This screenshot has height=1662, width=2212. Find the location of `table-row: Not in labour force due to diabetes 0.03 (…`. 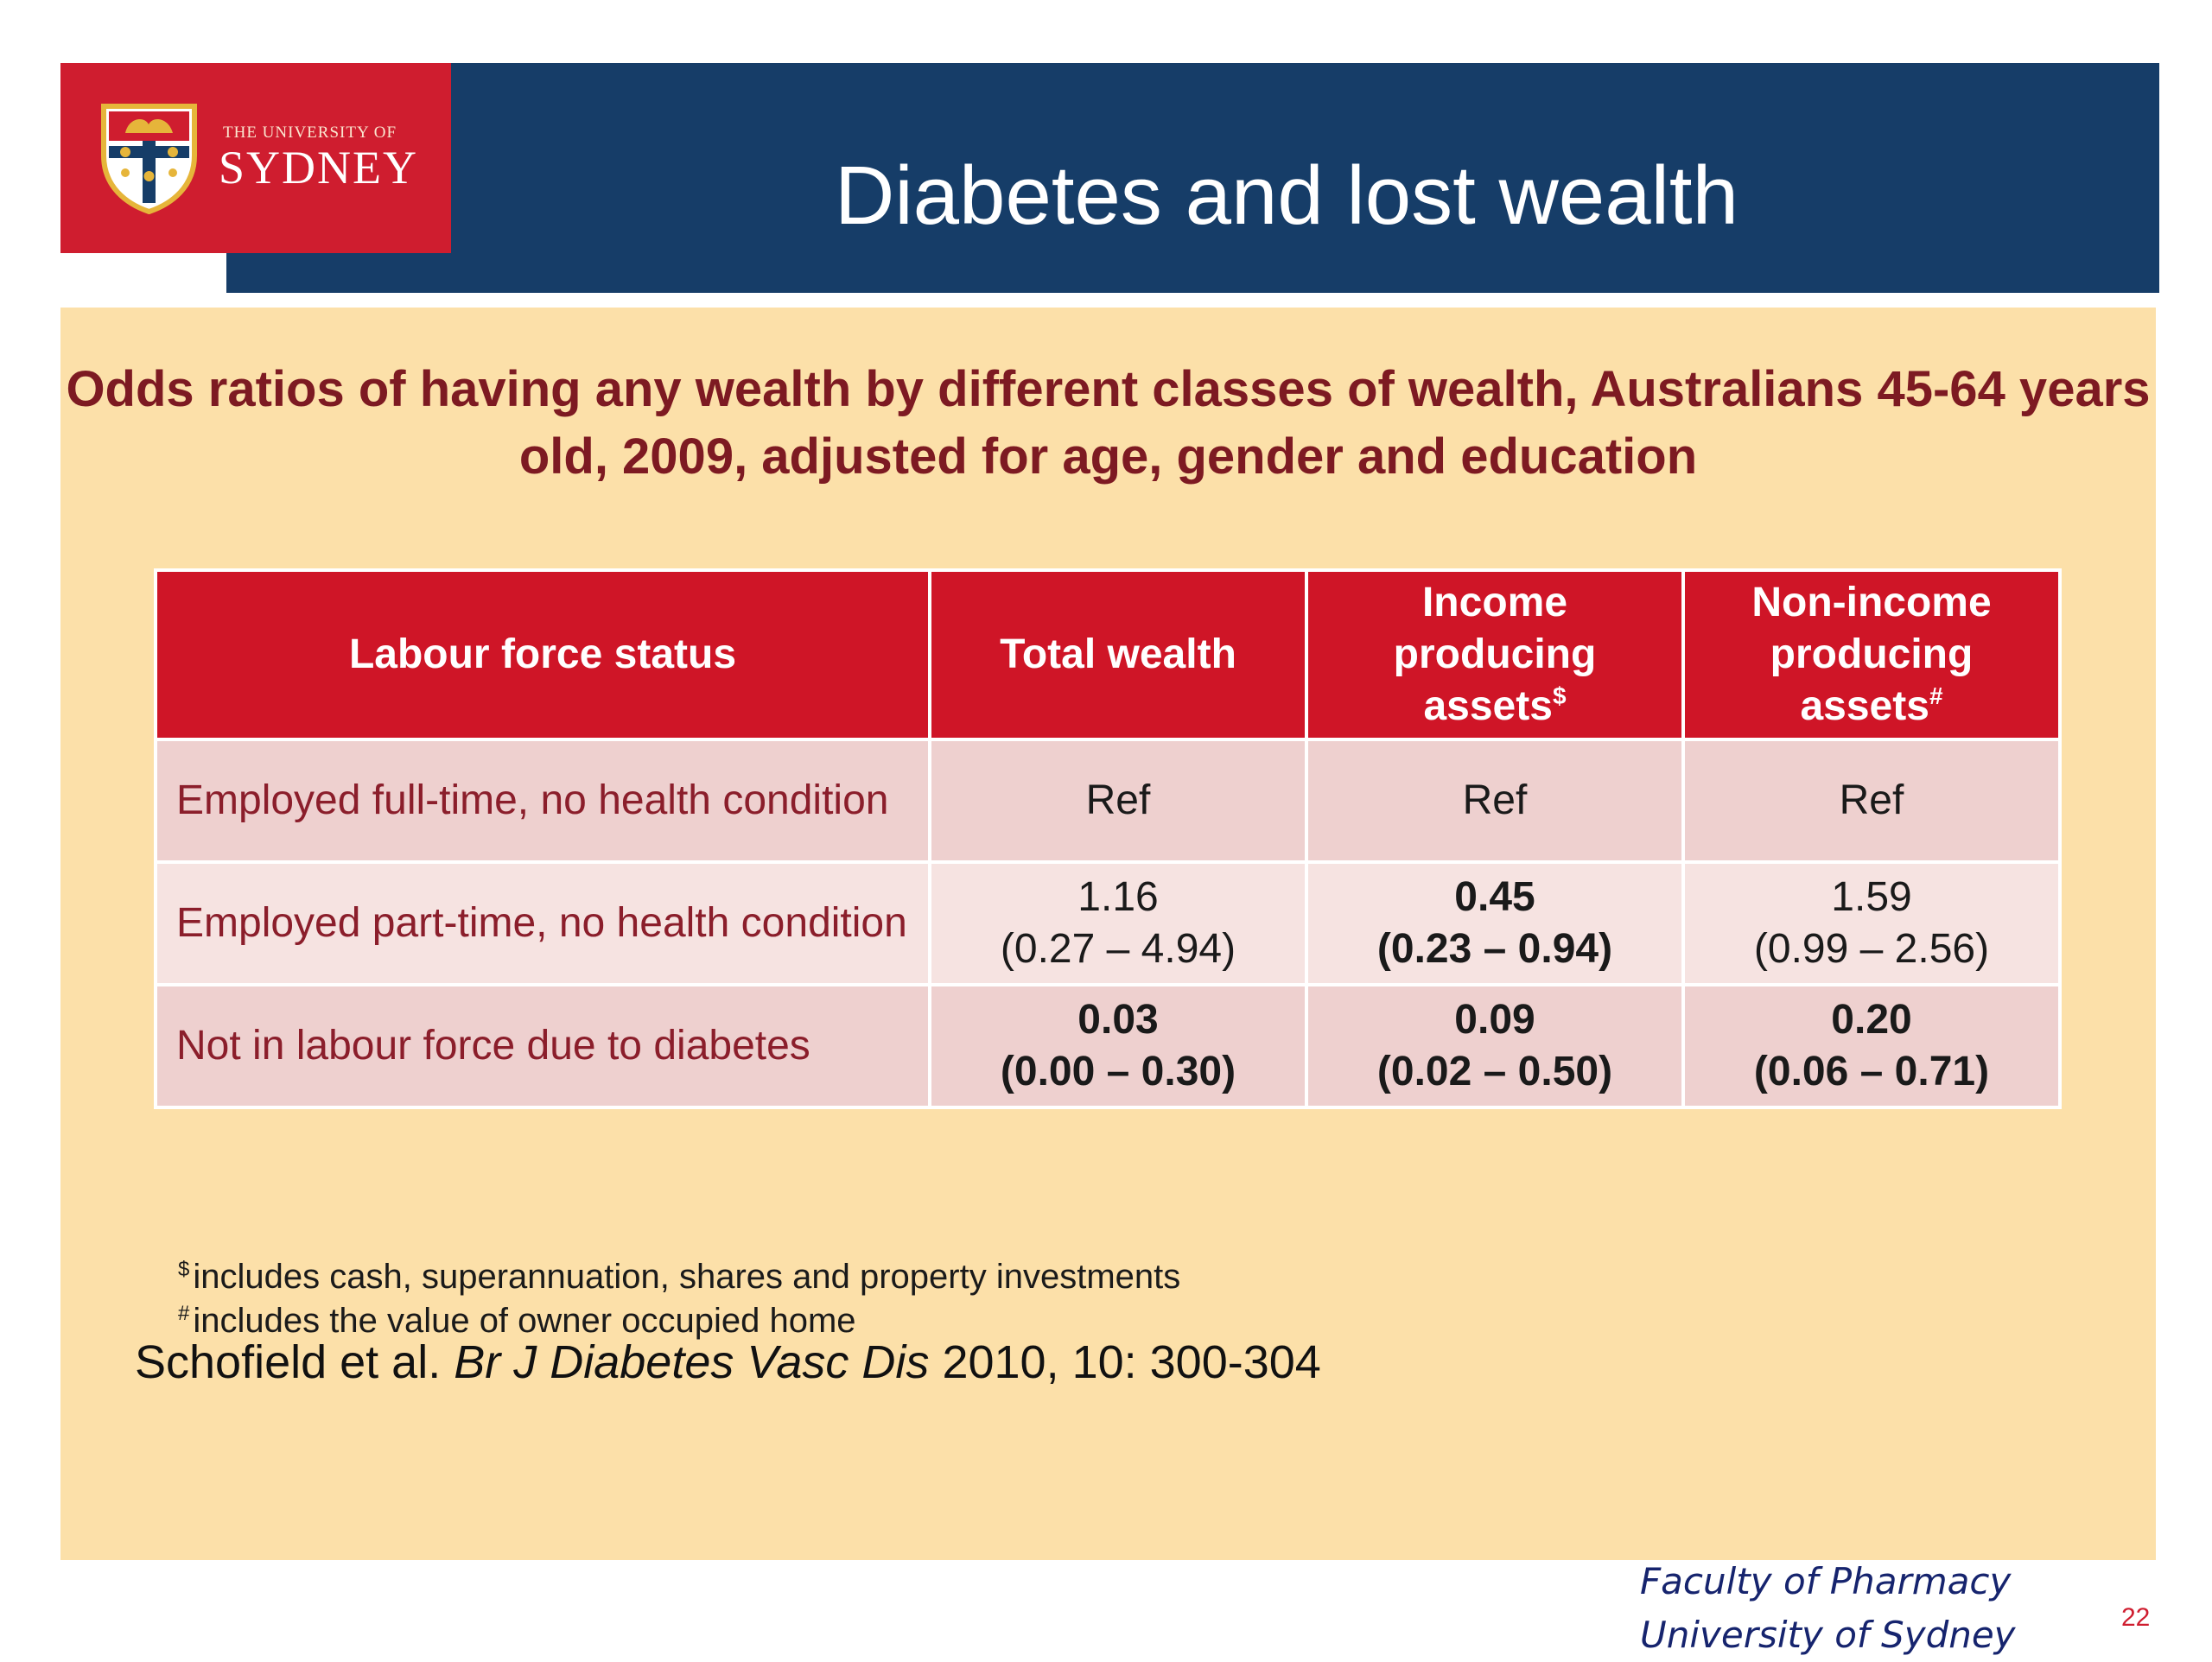

table-row: Not in labour force due to diabetes 0.03 (… is located at coordinates (1108, 1046).